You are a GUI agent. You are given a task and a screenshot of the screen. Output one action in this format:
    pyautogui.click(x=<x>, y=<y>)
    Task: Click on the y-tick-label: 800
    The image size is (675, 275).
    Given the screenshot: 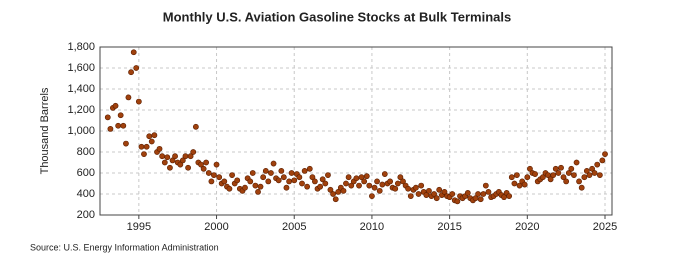 What is the action you would take?
    pyautogui.click(x=86, y=152)
    